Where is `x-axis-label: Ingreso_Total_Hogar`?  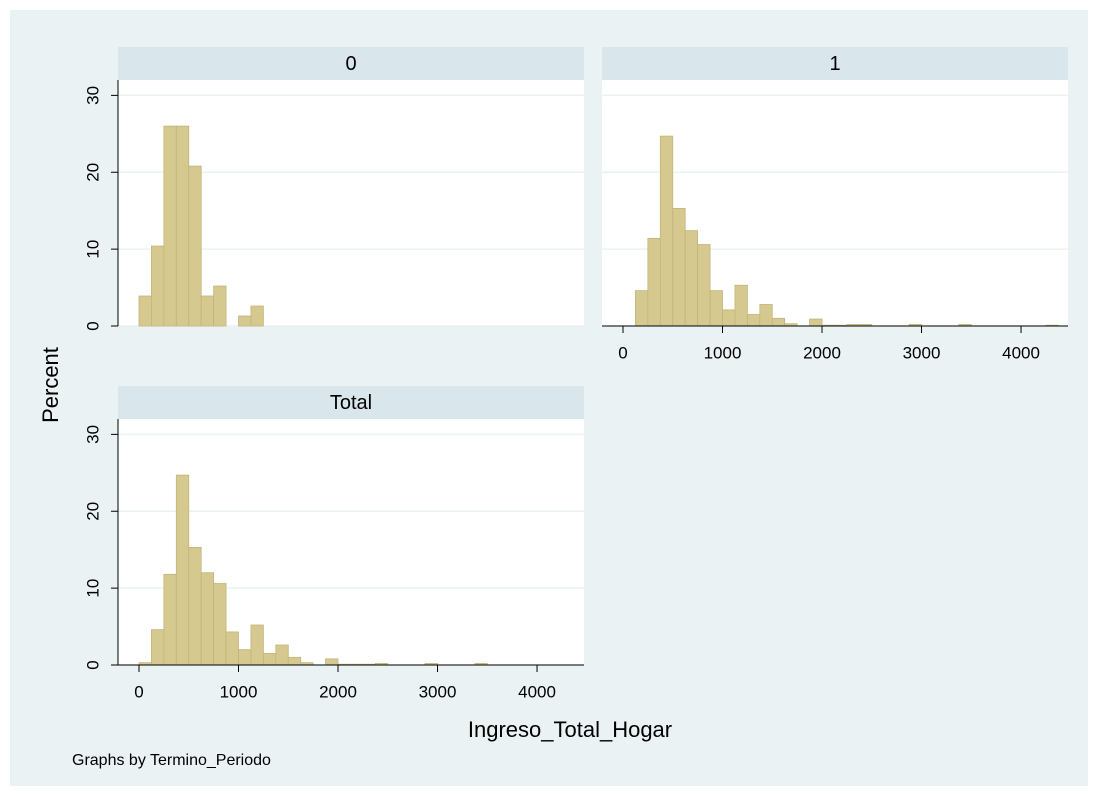 x-axis-label: Ingreso_Total_Hogar is located at coordinates (570, 729).